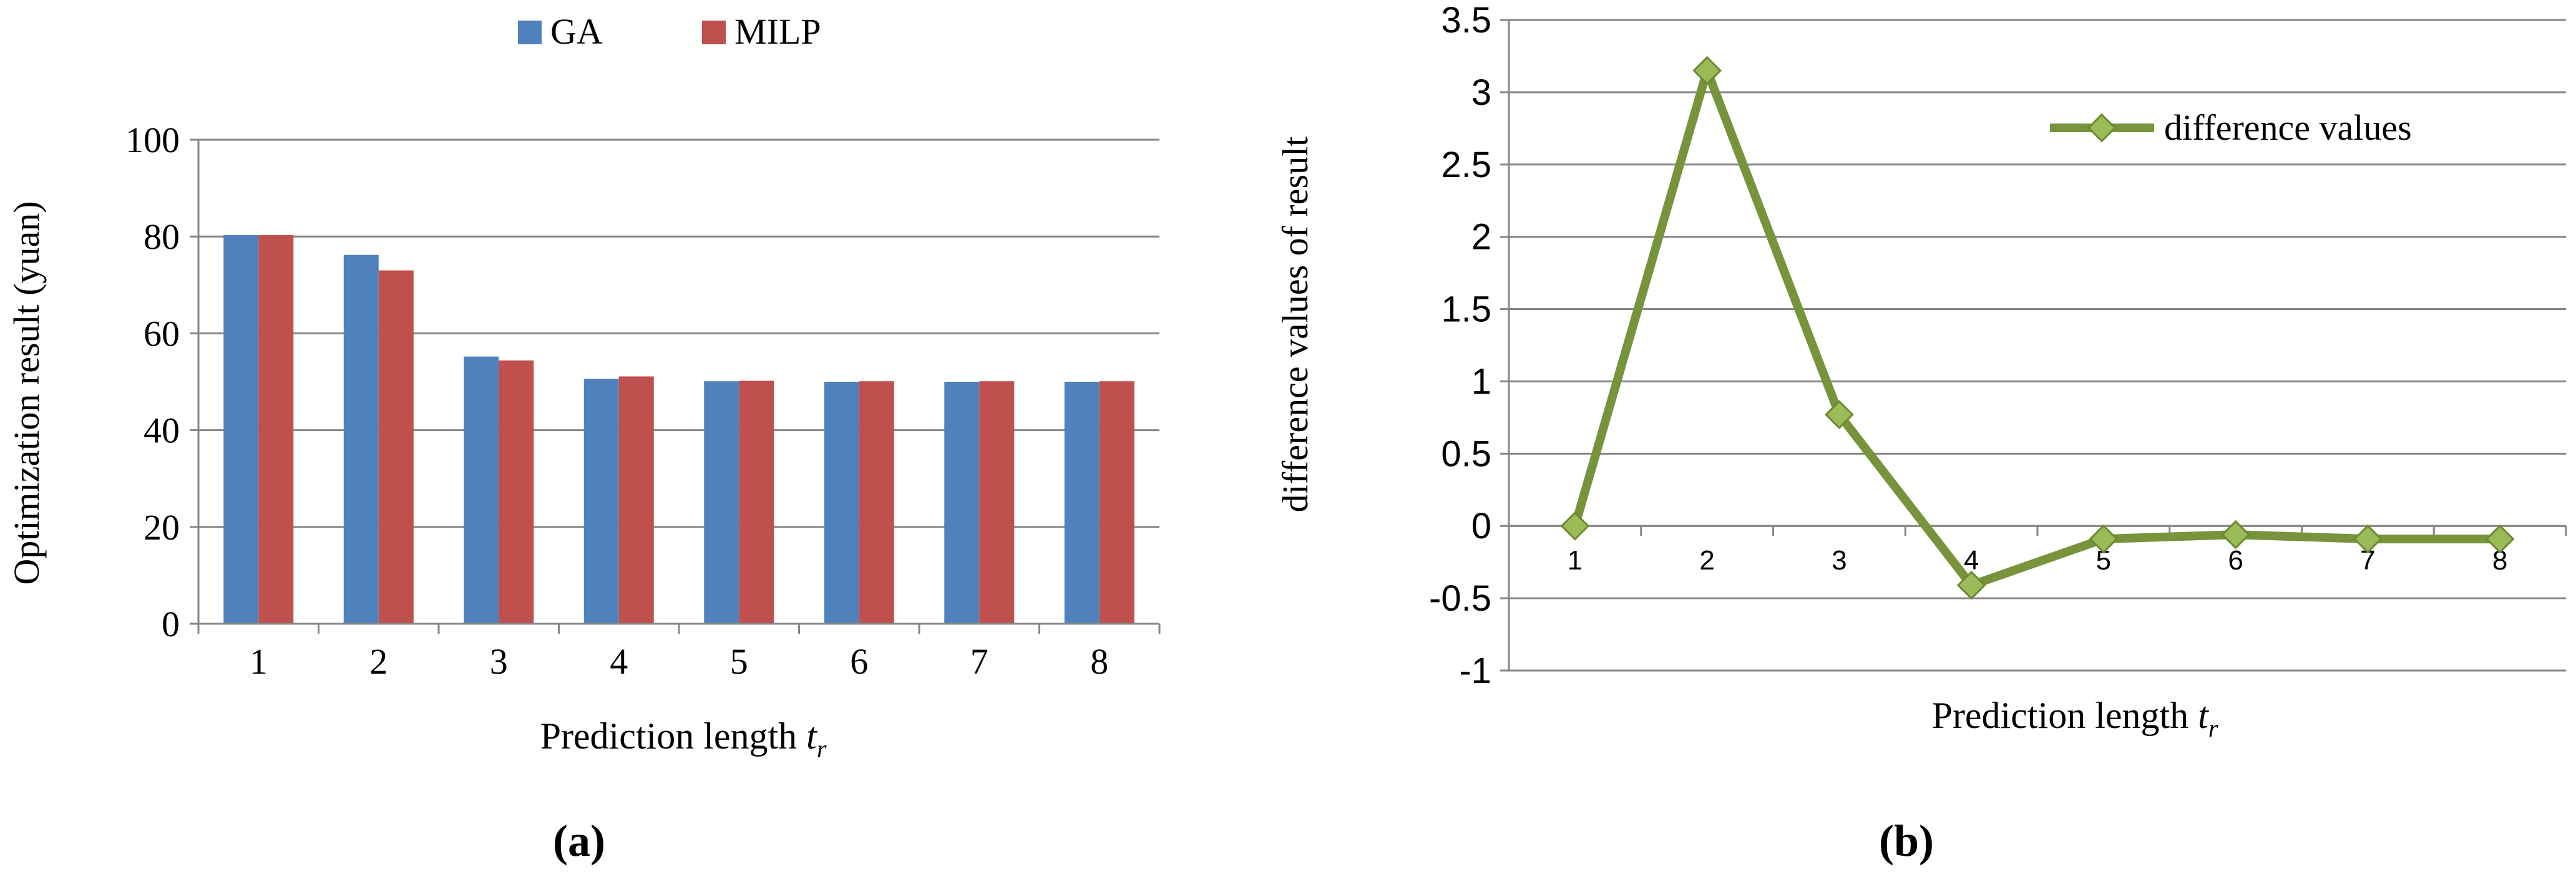  What do you see at coordinates (1475, 671) in the screenshot?
I see `b-y-tick-label: -1` at bounding box center [1475, 671].